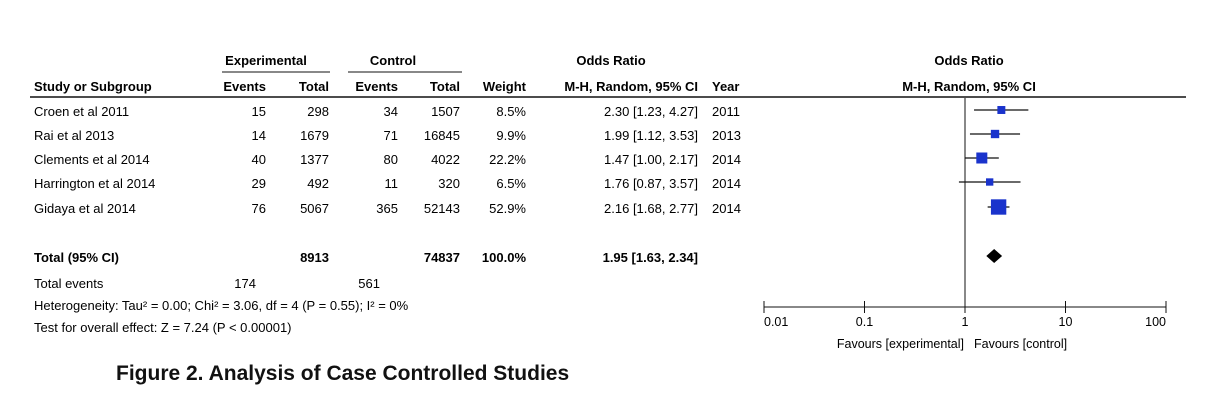 The height and width of the screenshot is (419, 1216). Describe the element at coordinates (965, 322) in the screenshot. I see `x-tick-label: 1` at that location.